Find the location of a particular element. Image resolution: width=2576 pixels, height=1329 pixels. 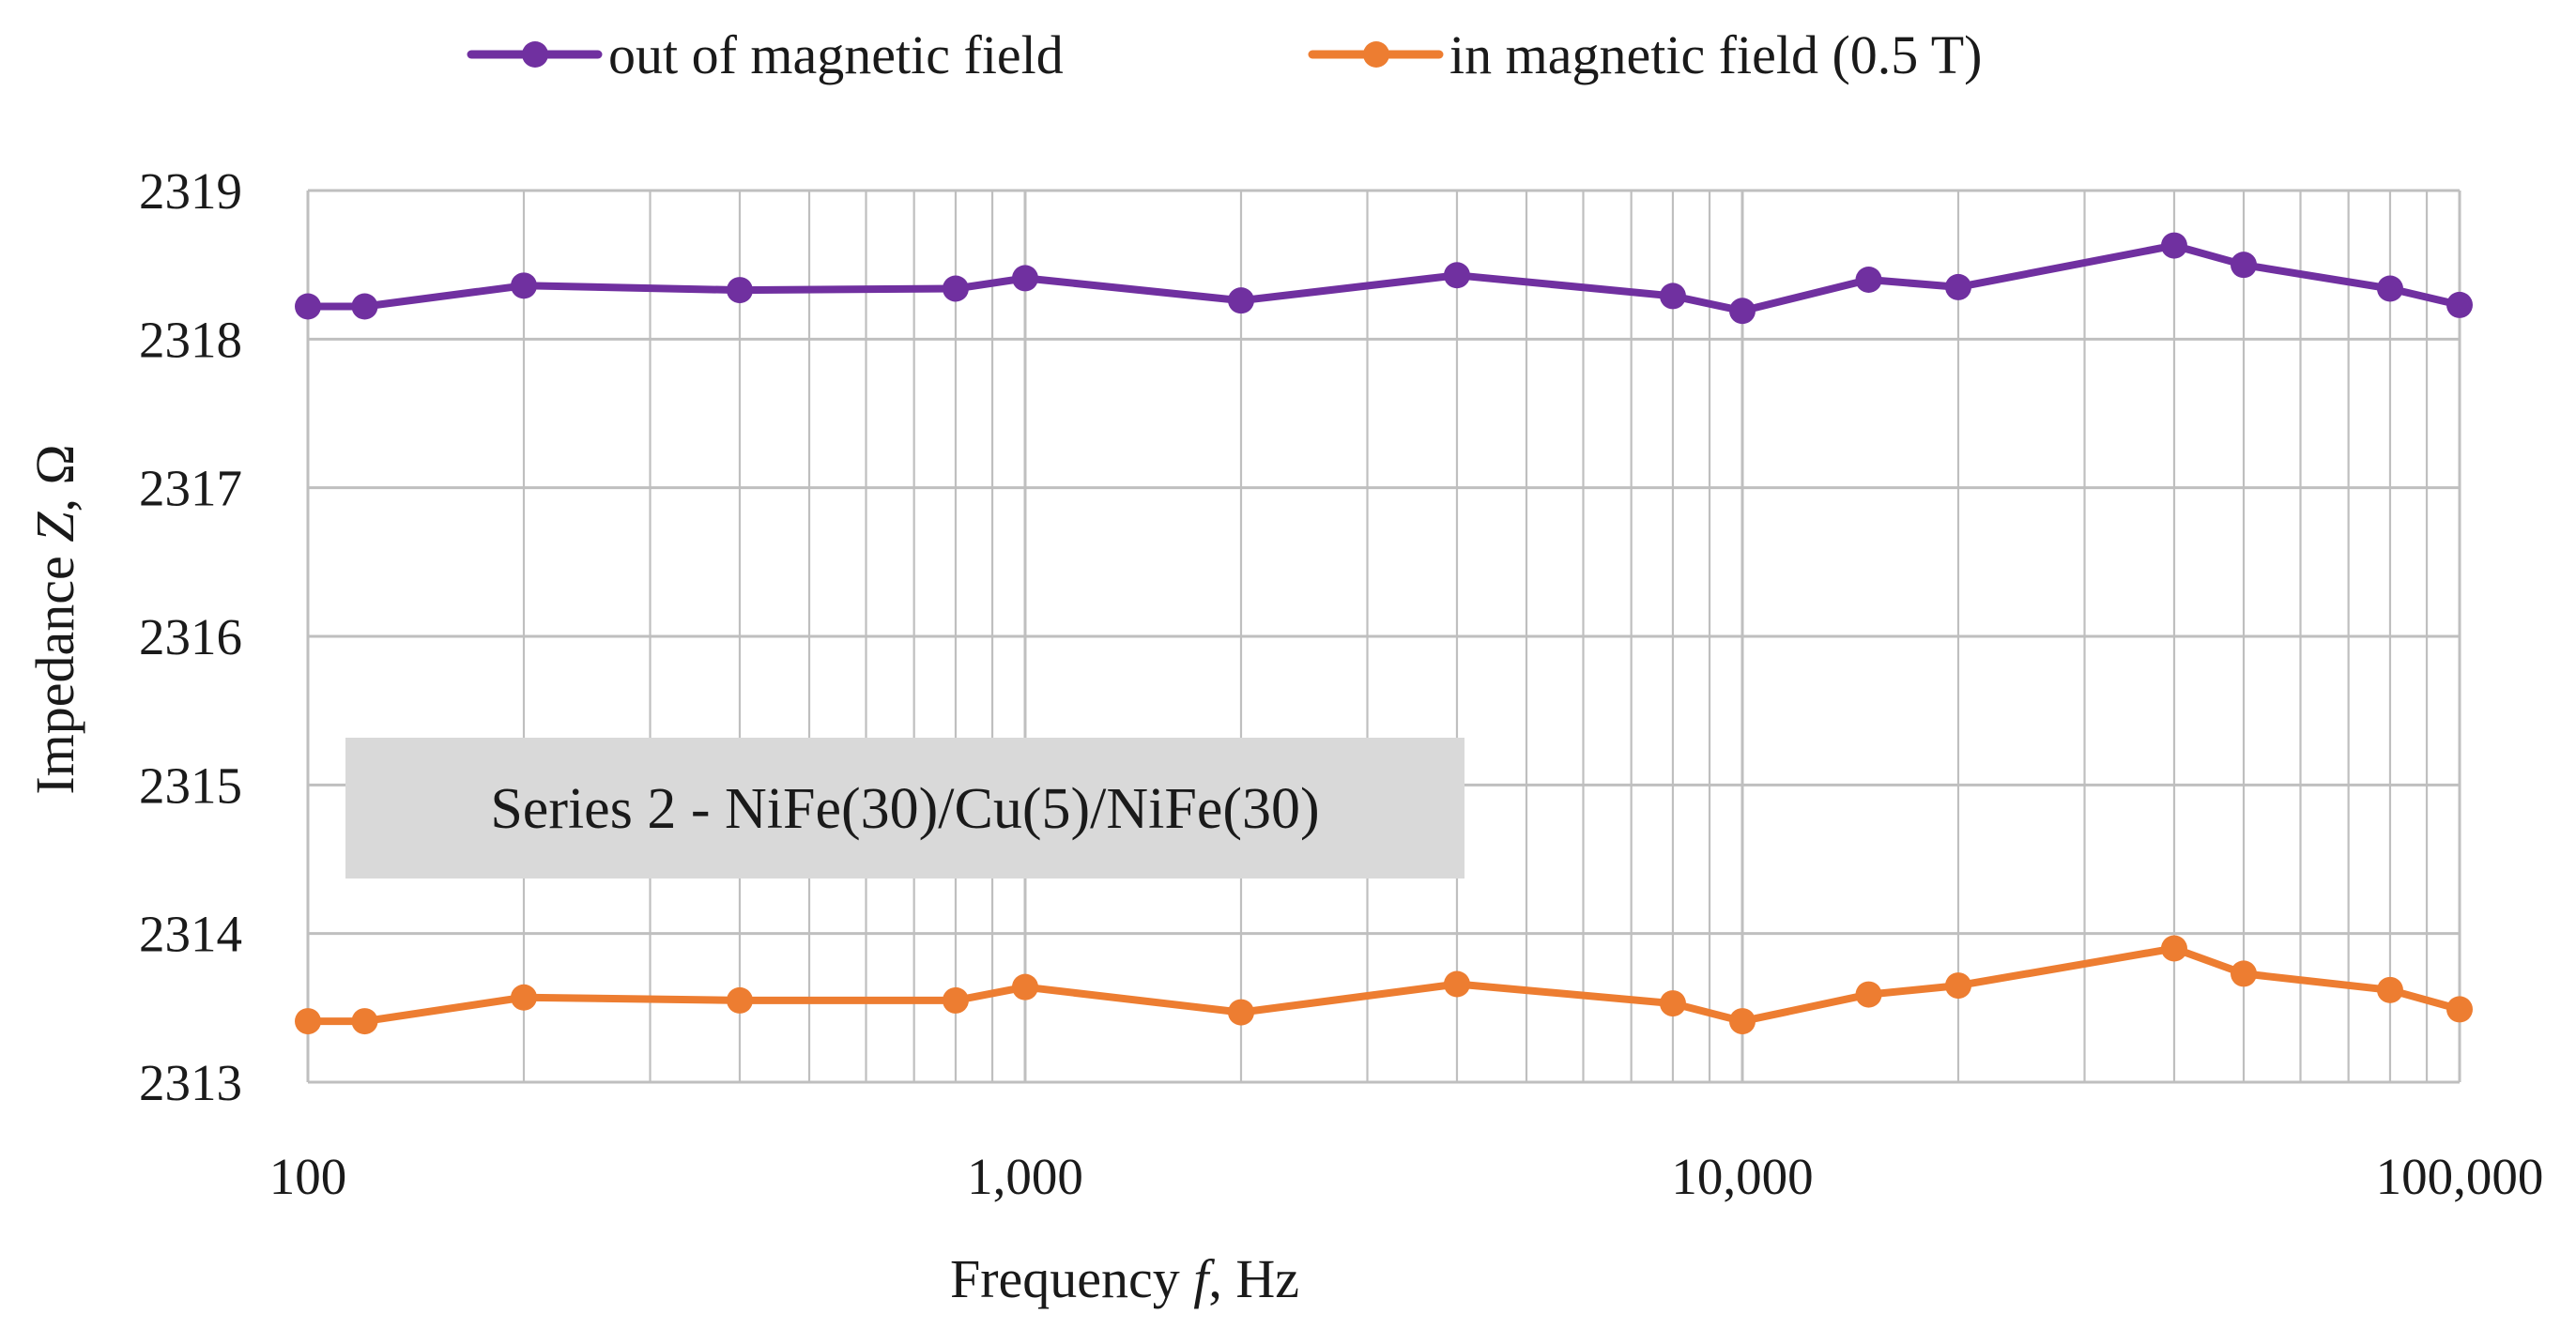

x-tick-label: 1,000 is located at coordinates (1025, 1176).